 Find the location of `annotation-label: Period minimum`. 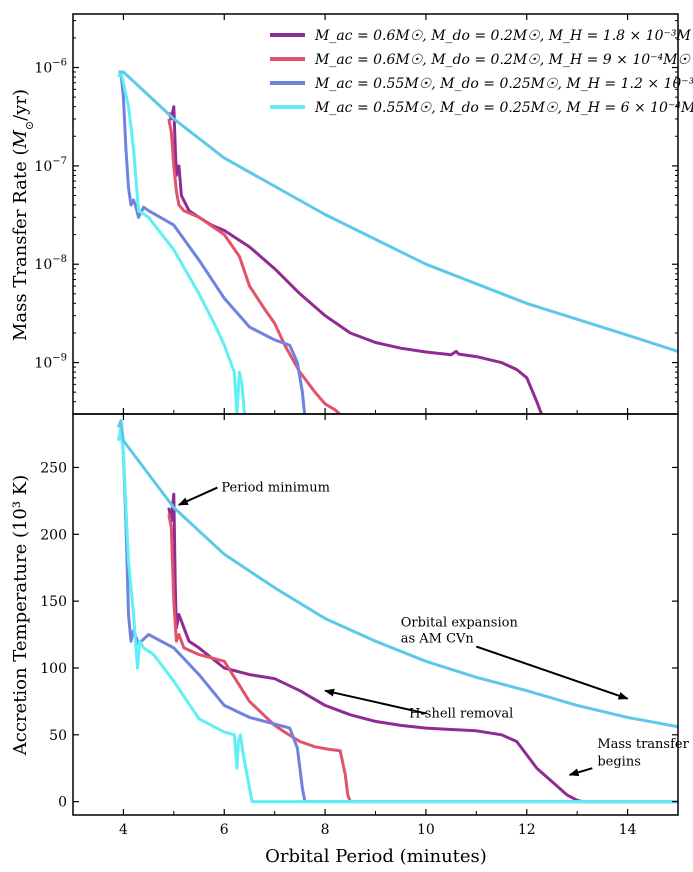

annotation-label: Period minimum is located at coordinates (275, 488).